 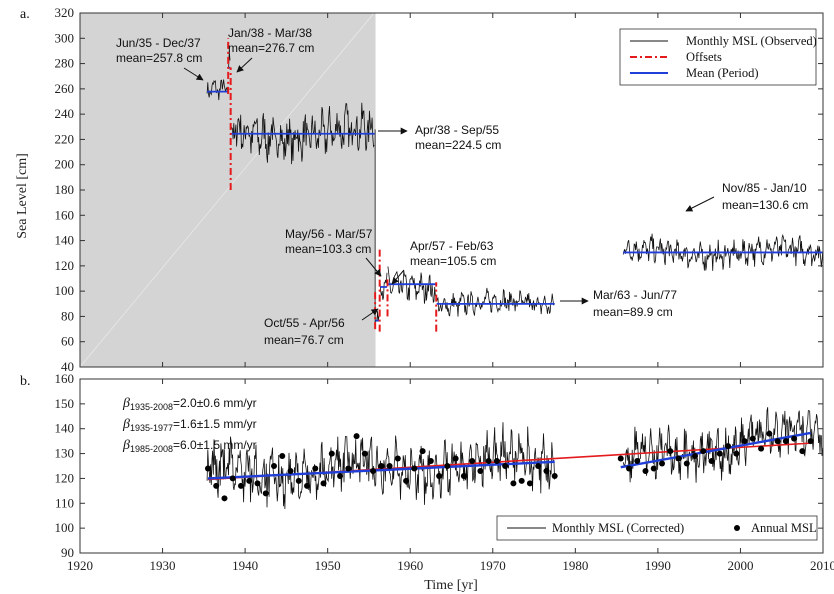 What do you see at coordinates (722, 73) in the screenshot?
I see `legend-label-mean: Mean (Period)` at bounding box center [722, 73].